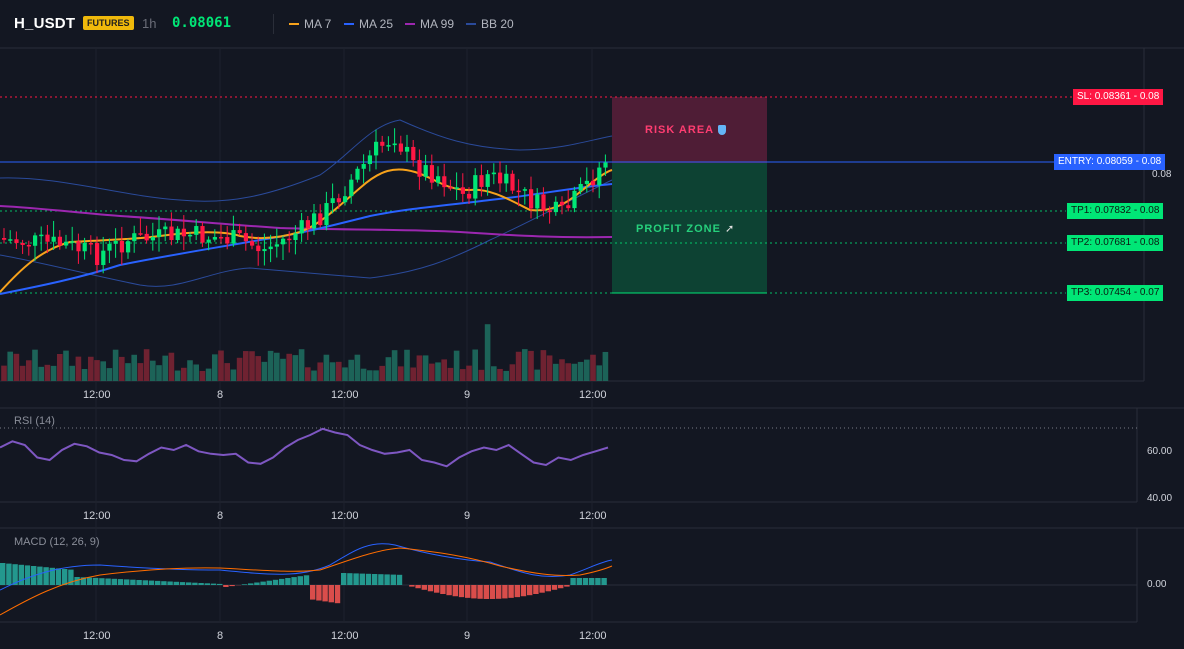 The width and height of the screenshot is (1184, 649). What do you see at coordinates (1157, 584) in the screenshot?
I see `macd-label-zero: 0.00` at bounding box center [1157, 584].